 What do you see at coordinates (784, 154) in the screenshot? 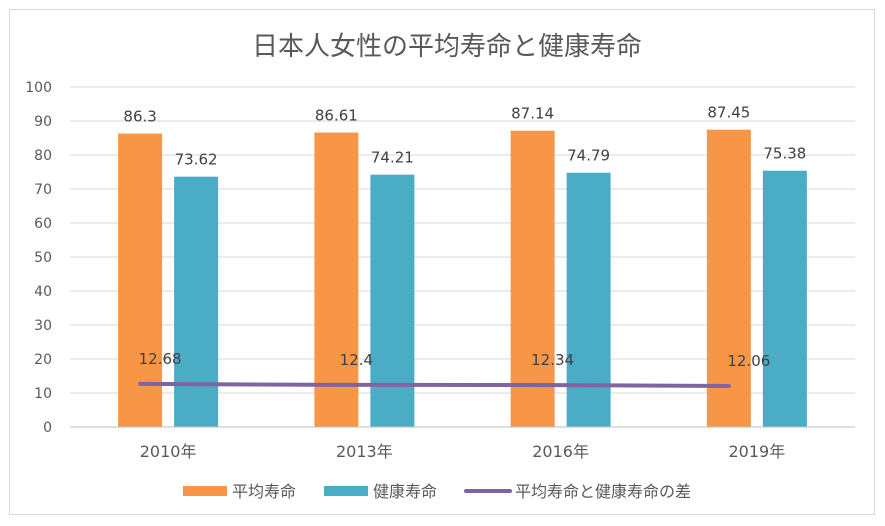
I see `bar-data-label: 75.38` at bounding box center [784, 154].